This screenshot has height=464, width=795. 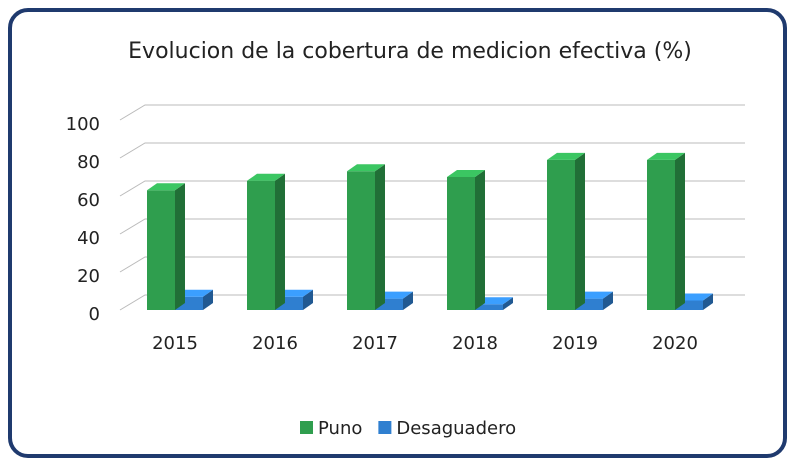 What do you see at coordinates (88, 162) in the screenshot?
I see `y-tick-label: 80` at bounding box center [88, 162].